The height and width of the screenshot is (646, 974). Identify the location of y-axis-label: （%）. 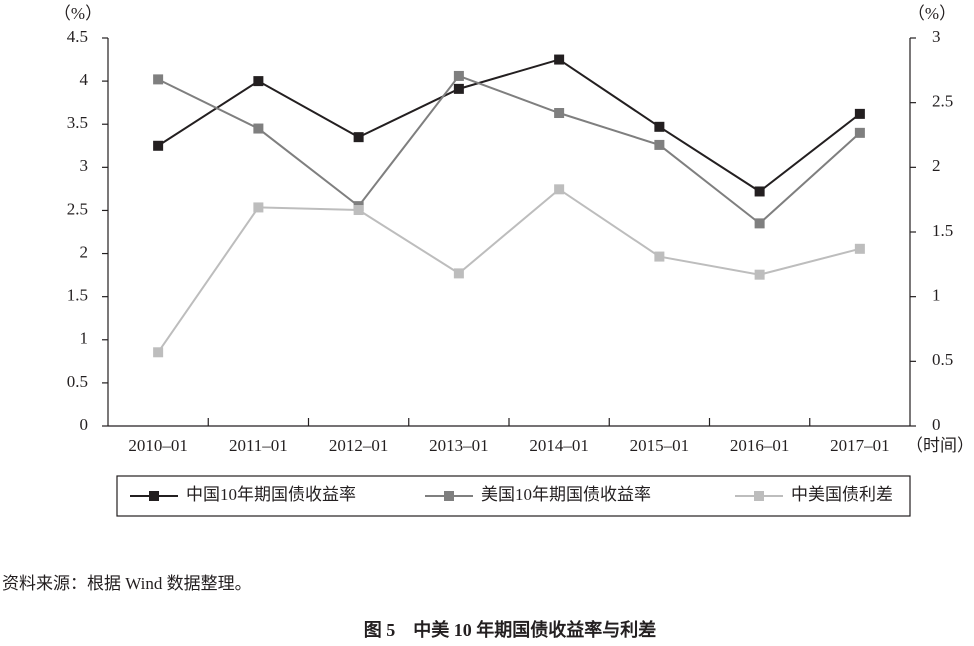
(78, 13).